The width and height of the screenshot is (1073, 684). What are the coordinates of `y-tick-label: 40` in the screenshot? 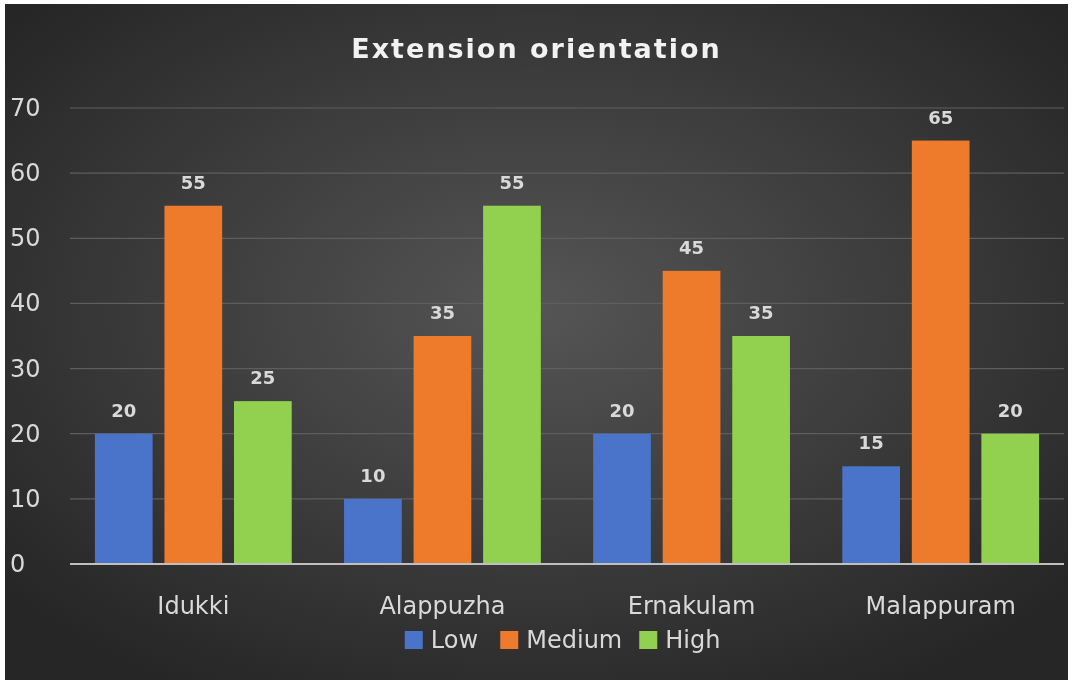 It's located at (25, 303).